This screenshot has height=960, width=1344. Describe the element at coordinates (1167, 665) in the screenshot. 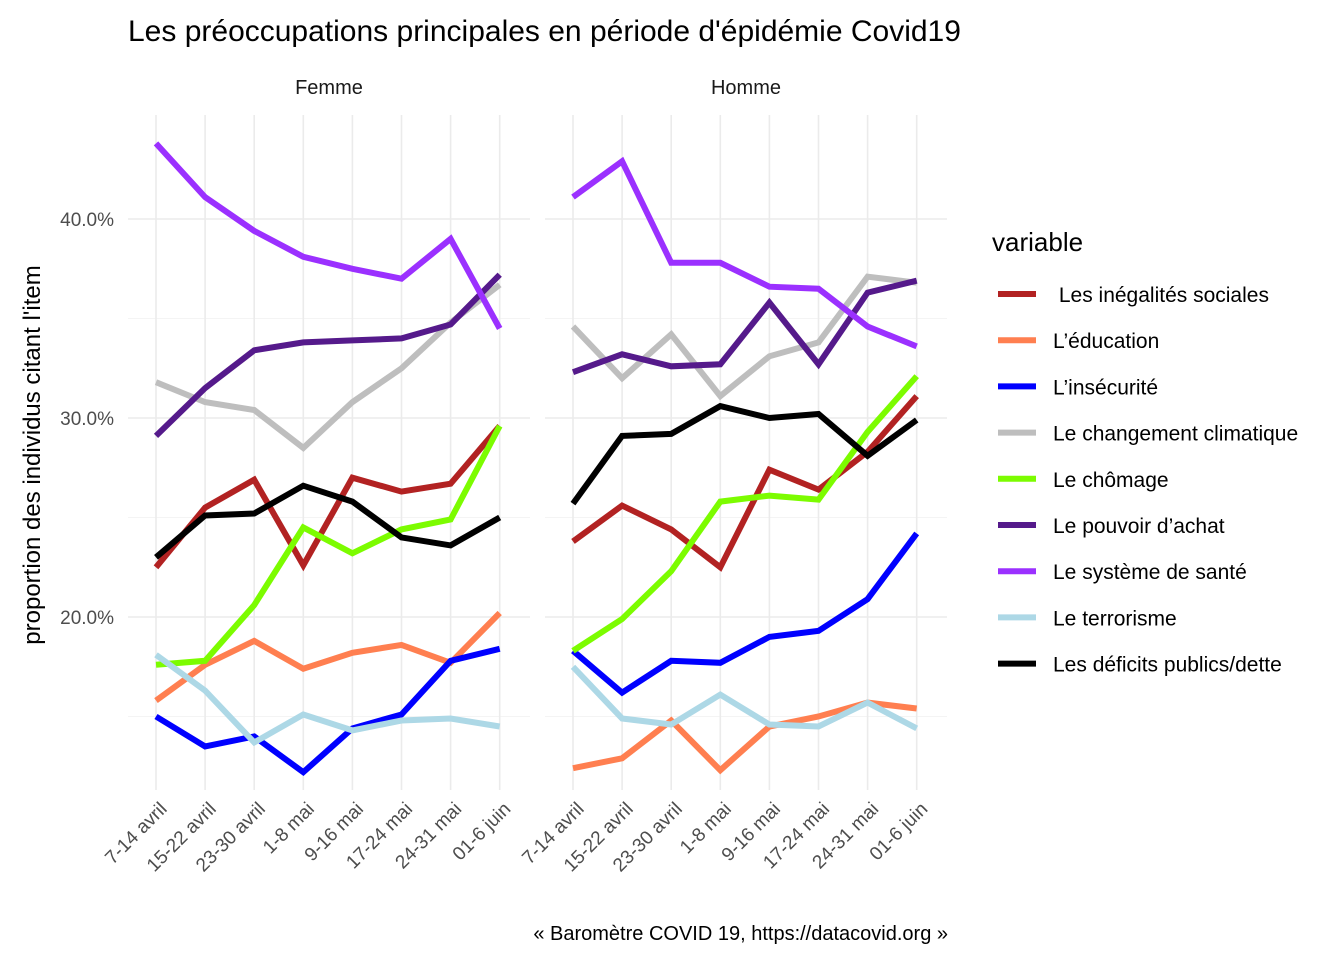

I see `legend-label: Les déficits publics/dette` at that location.